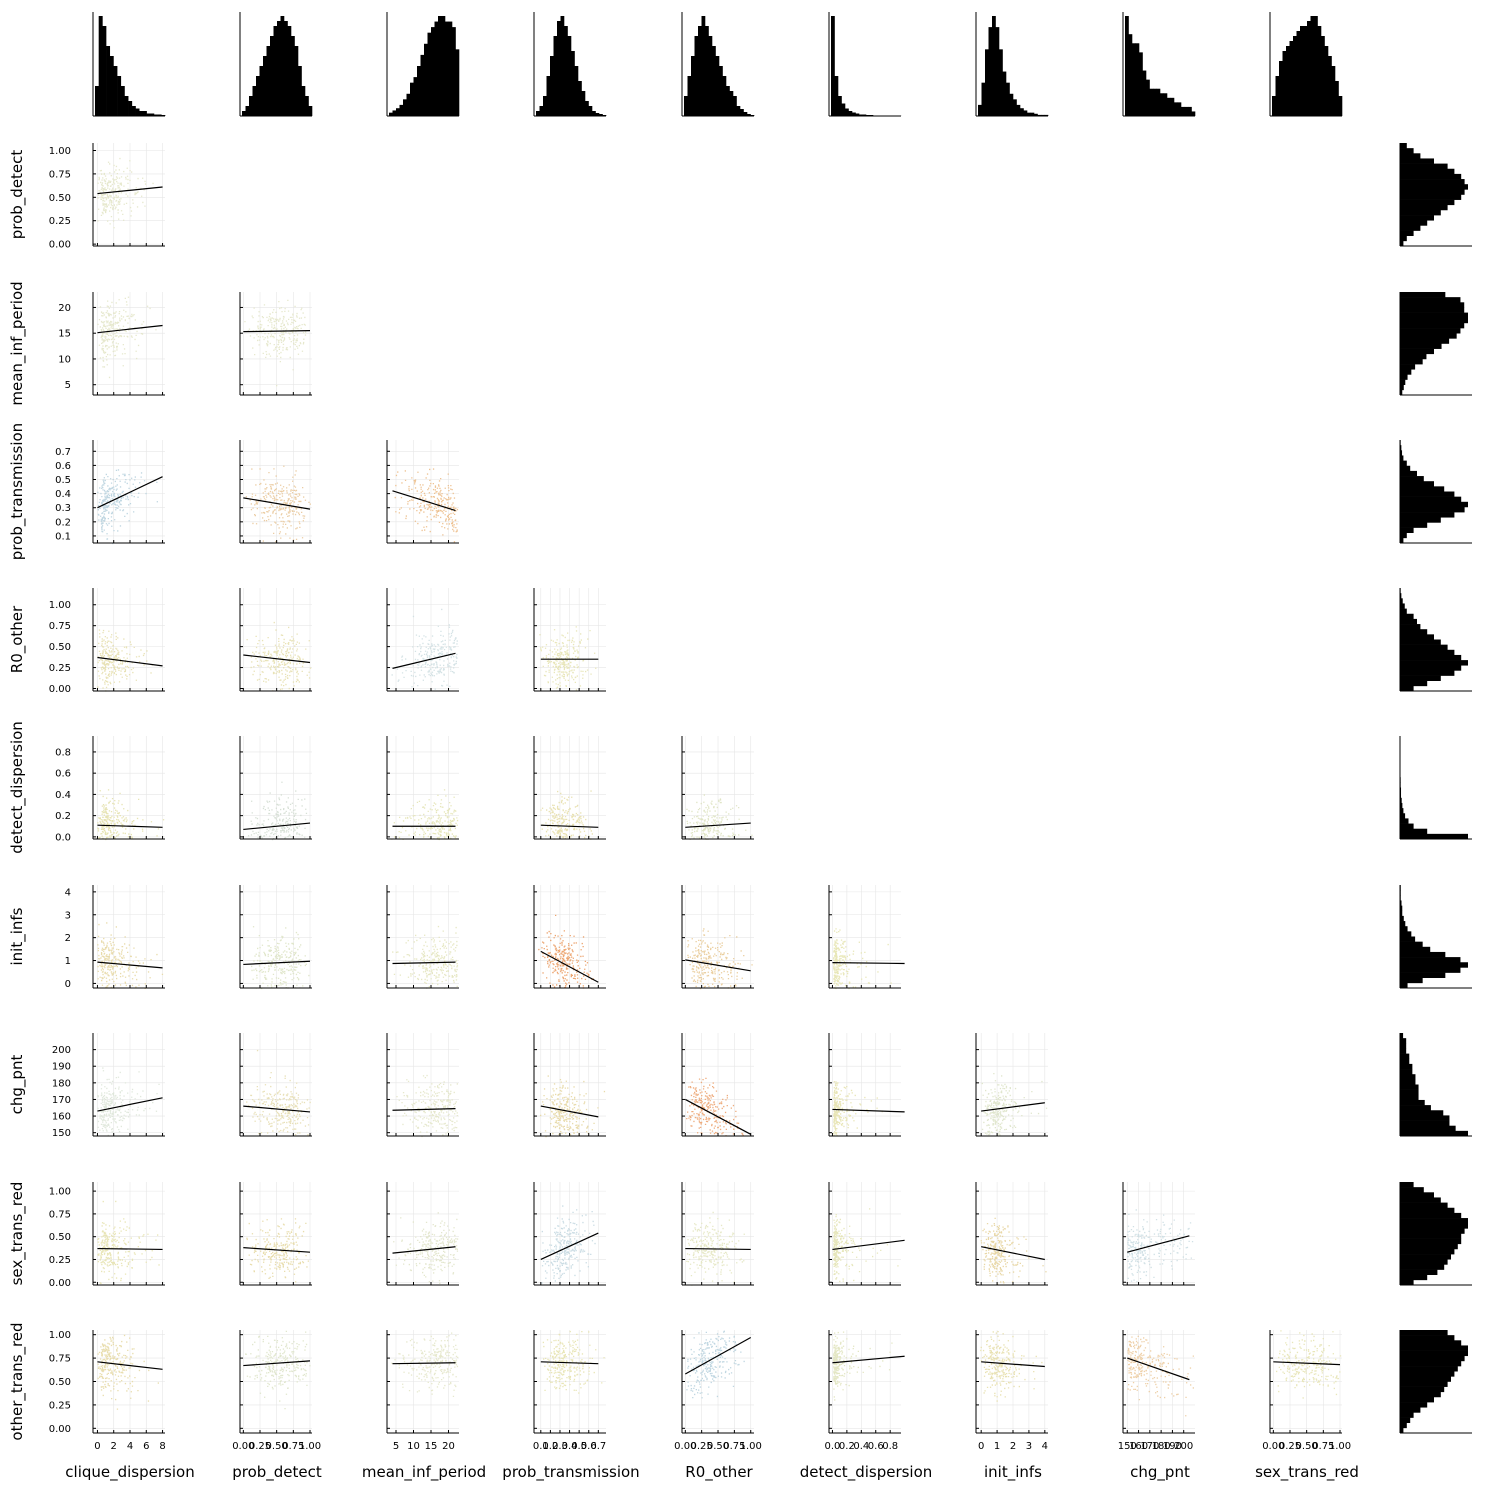 This screenshot has width=1500, height=1500. What do you see at coordinates (1127, 1446) in the screenshot?
I see `x-tick-label-chg_pnt: 150` at bounding box center [1127, 1446].